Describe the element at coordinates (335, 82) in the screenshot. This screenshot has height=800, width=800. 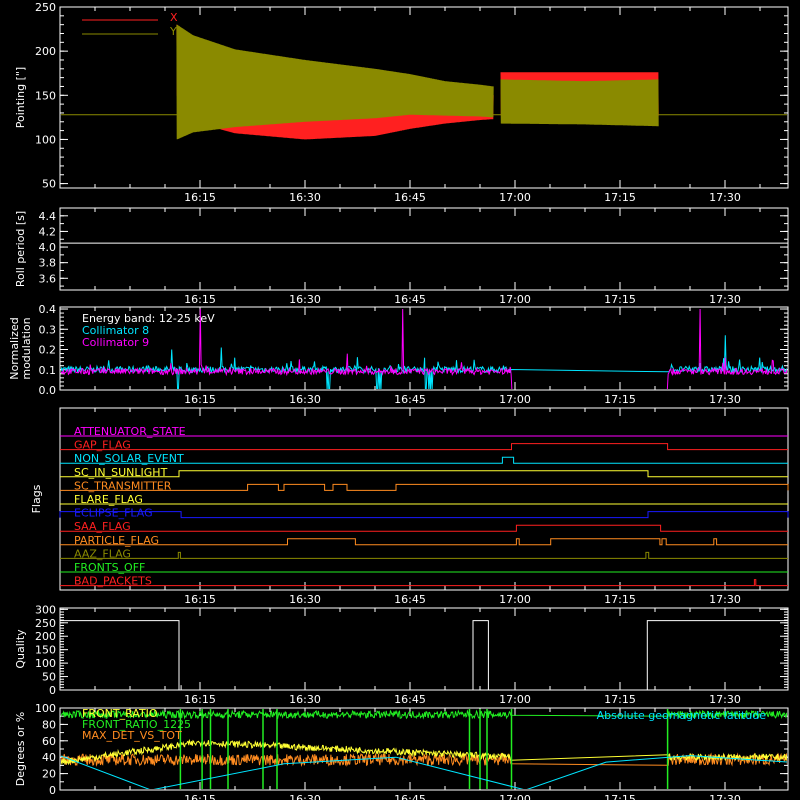
I see `series-y-trace` at that location.